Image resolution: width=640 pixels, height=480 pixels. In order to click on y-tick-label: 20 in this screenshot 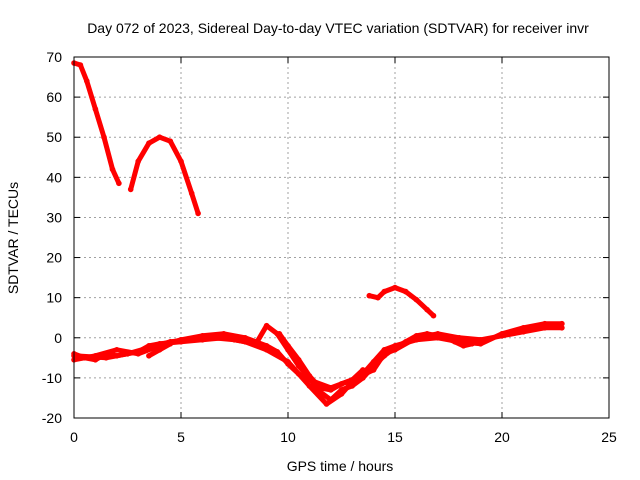, I will do `click(54, 258)`.